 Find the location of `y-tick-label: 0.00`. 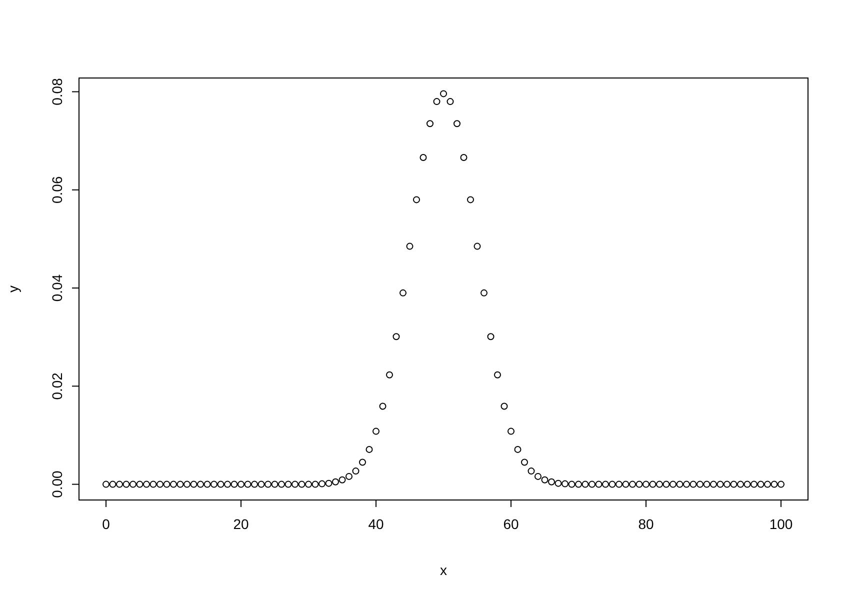

y-tick-label: 0.00 is located at coordinates (57, 484).